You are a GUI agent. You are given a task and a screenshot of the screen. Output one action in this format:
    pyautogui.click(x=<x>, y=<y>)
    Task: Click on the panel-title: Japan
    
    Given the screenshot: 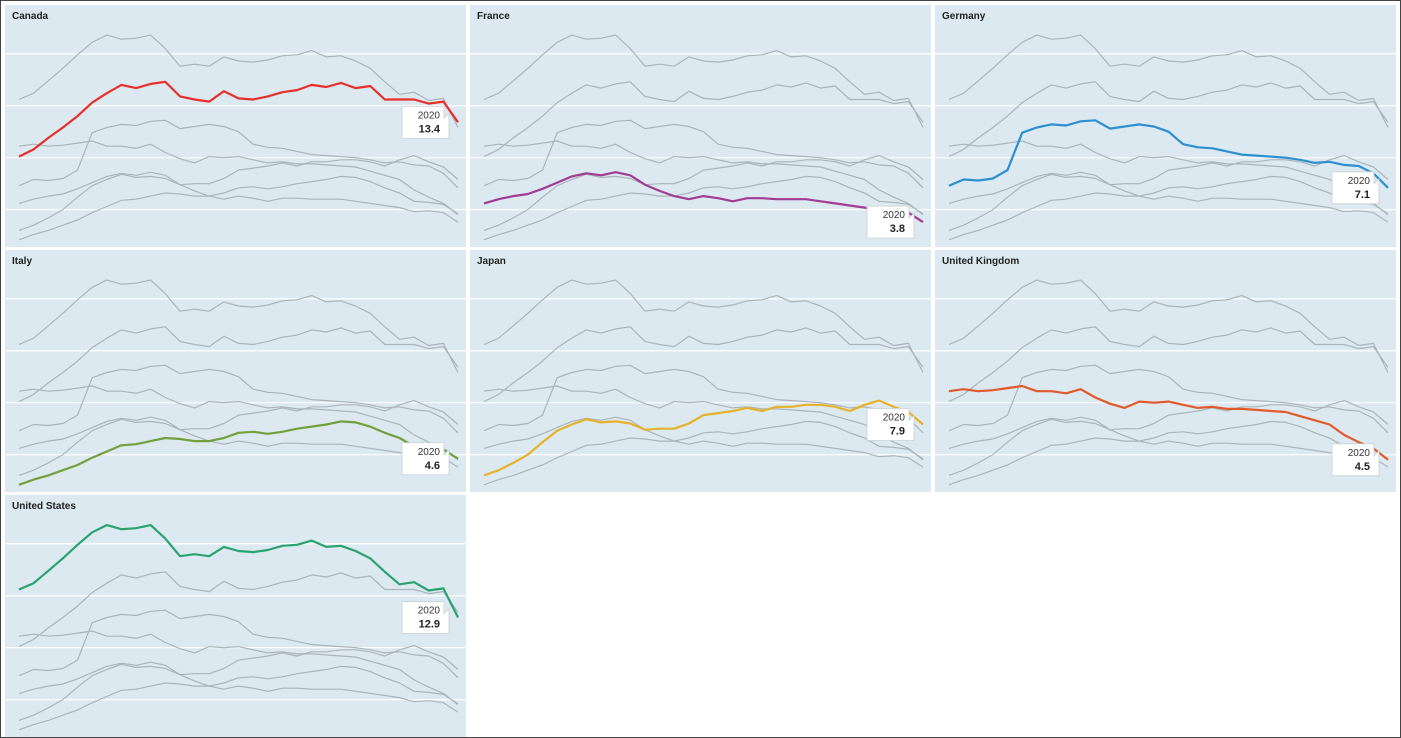 What is the action you would take?
    pyautogui.click(x=491, y=261)
    